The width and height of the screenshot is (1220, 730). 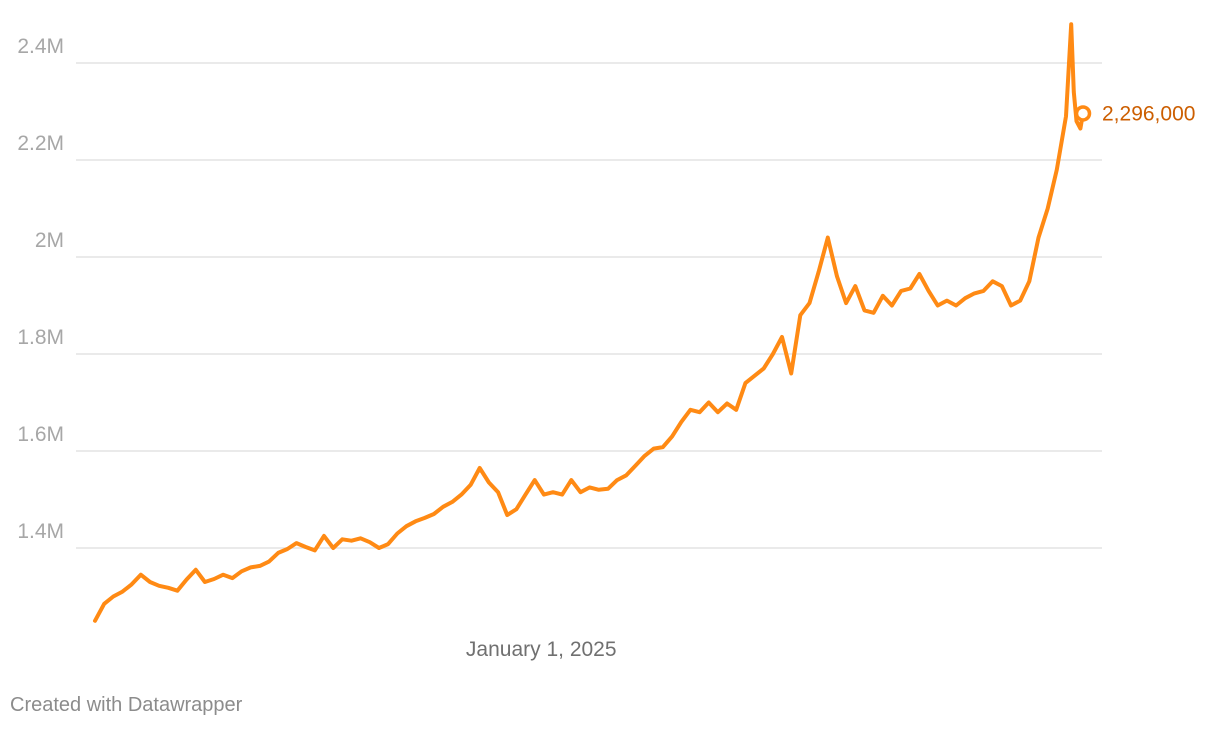 What do you see at coordinates (40, 434) in the screenshot?
I see `y-tick-label: 1.6M` at bounding box center [40, 434].